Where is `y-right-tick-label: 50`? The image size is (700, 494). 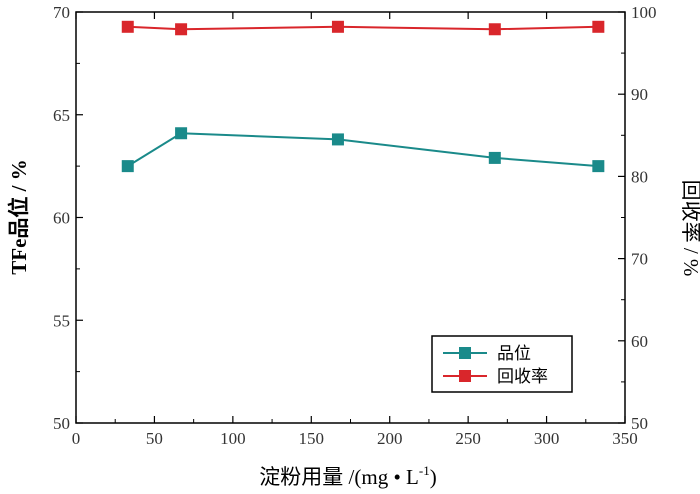
y-right-tick-label: 50 is located at coordinates (639, 423).